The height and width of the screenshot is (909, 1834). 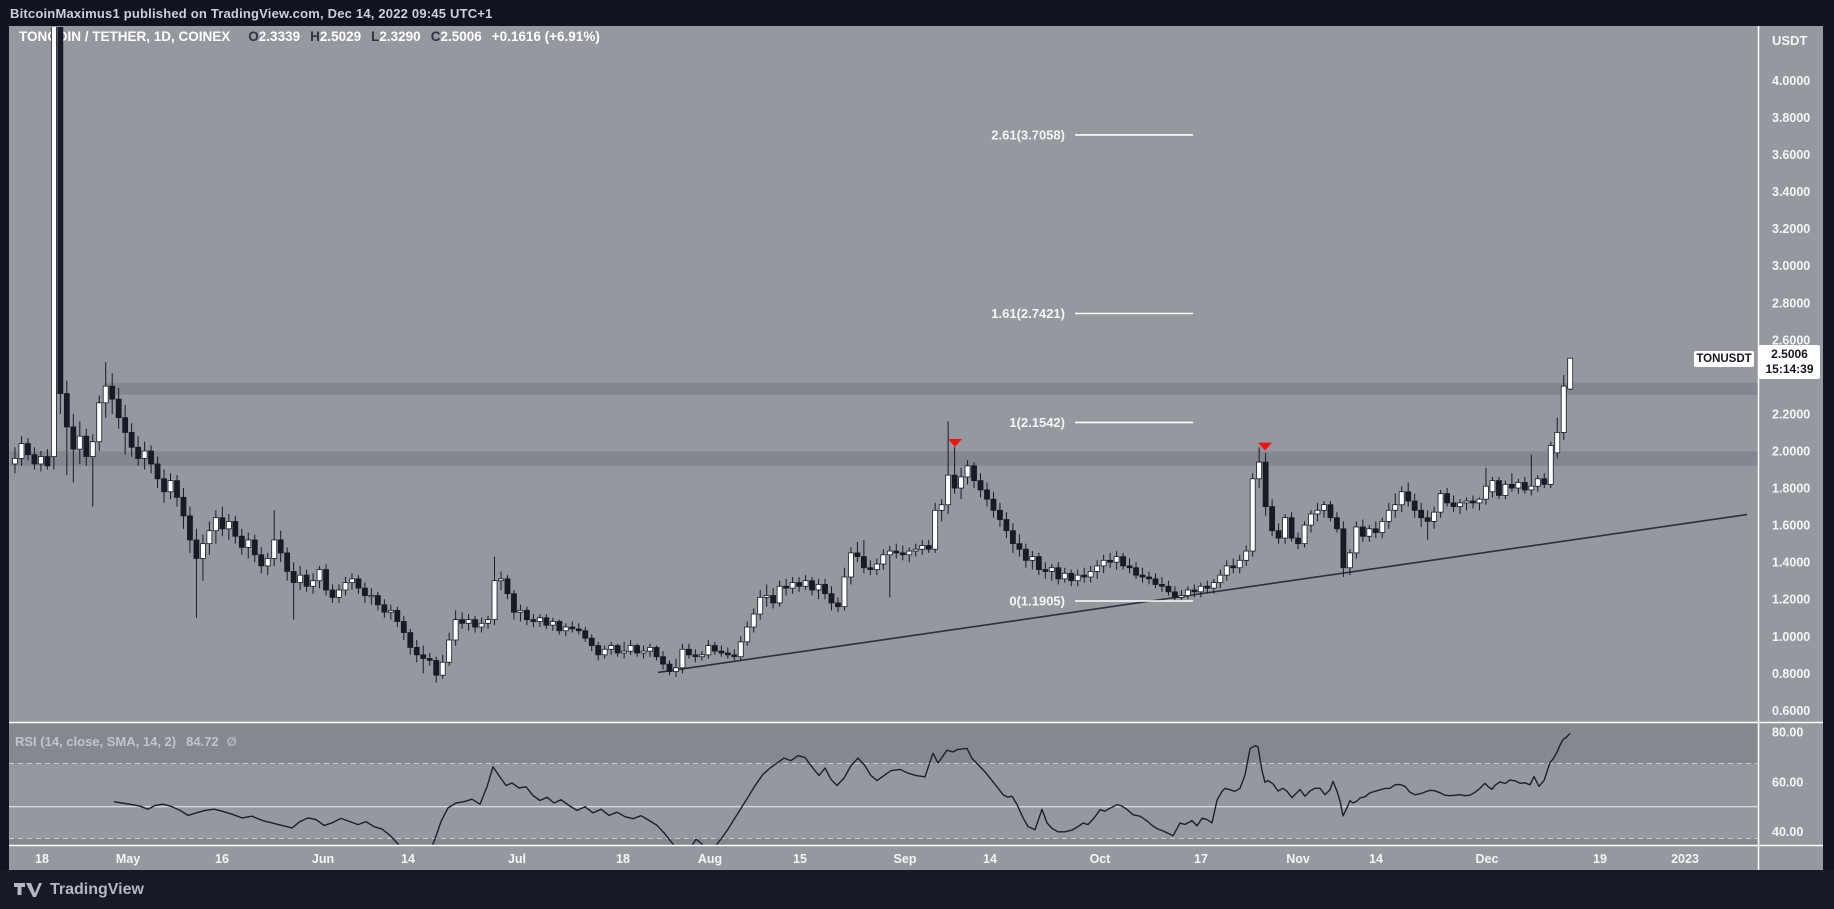 I want to click on price-axis-label: 2.6000, so click(x=1791, y=340).